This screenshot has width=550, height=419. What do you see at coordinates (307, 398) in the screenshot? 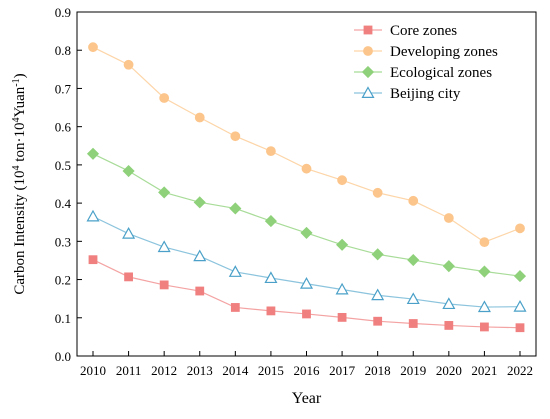
I see `x-axis-title: Year` at bounding box center [307, 398].